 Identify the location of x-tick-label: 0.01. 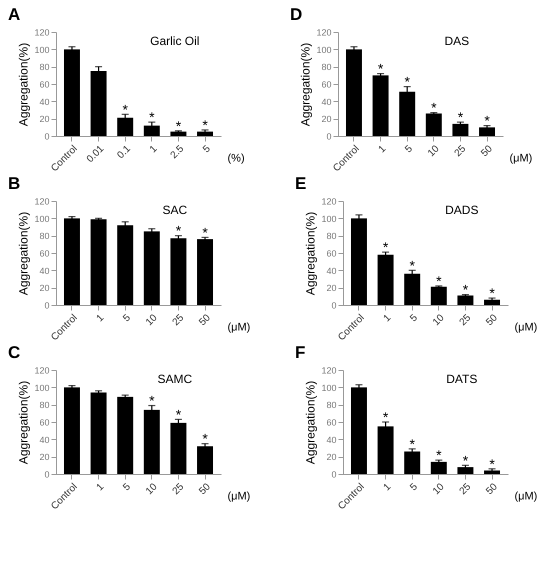
(95, 154).